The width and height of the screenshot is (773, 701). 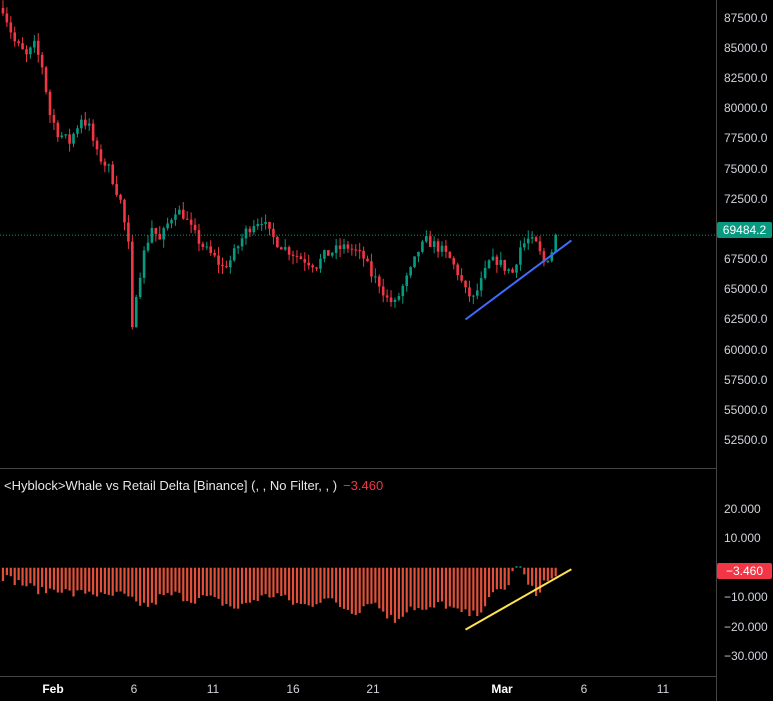 What do you see at coordinates (742, 538) in the screenshot?
I see `indicator-tick-label: 10.000` at bounding box center [742, 538].